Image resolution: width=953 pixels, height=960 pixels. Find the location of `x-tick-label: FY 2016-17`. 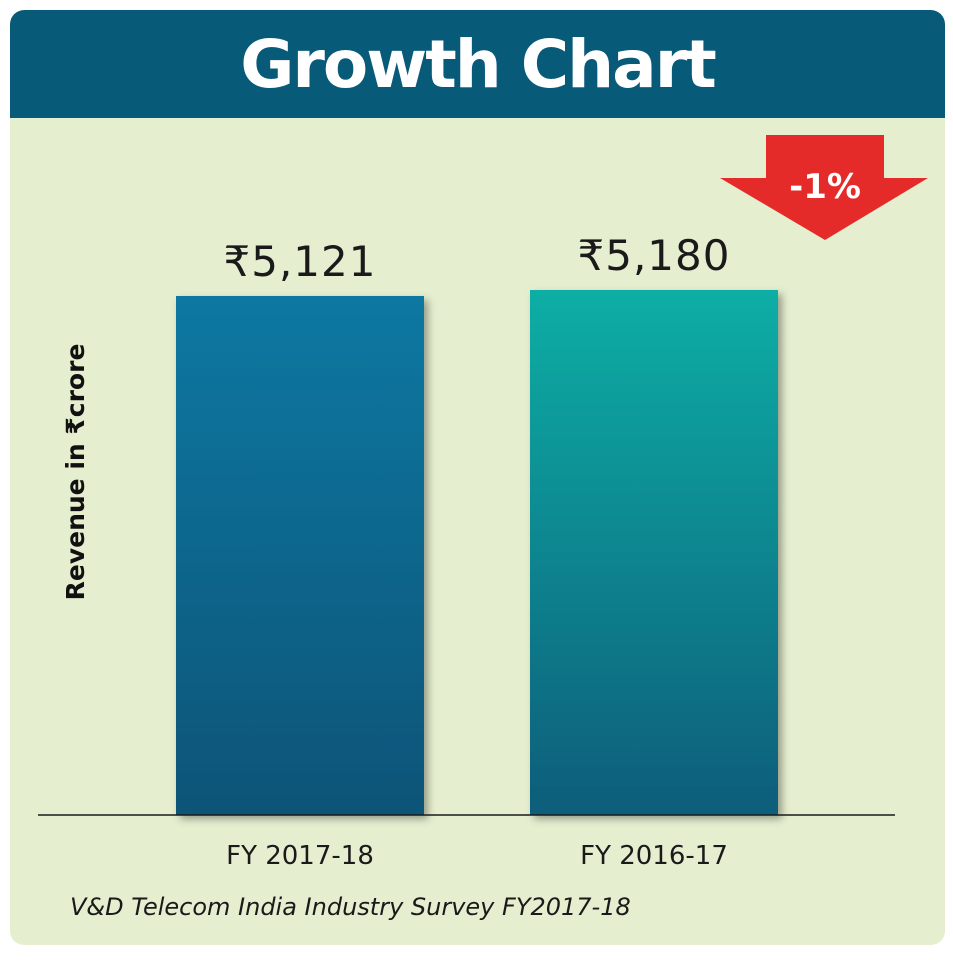

x-tick-label: FY 2016-17 is located at coordinates (654, 856).